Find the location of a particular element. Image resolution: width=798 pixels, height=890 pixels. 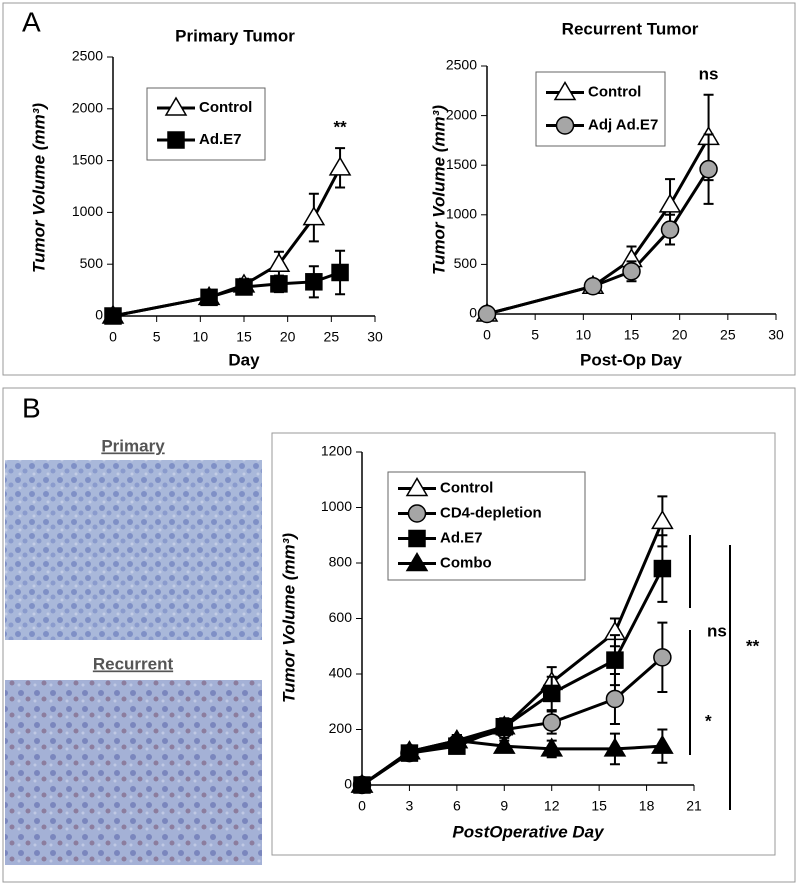

image-title: Primary is located at coordinates (133, 445).